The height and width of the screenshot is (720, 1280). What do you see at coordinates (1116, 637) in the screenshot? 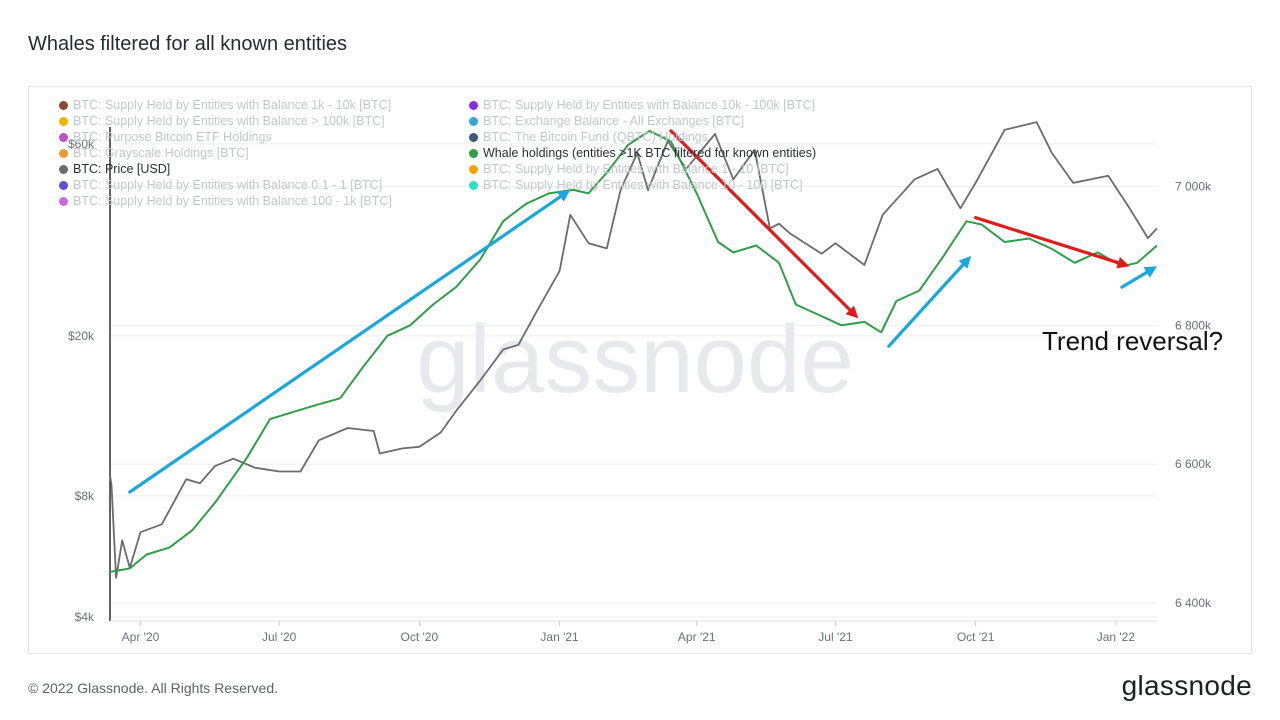
I see `x-tick-label: Jan '22` at bounding box center [1116, 637].